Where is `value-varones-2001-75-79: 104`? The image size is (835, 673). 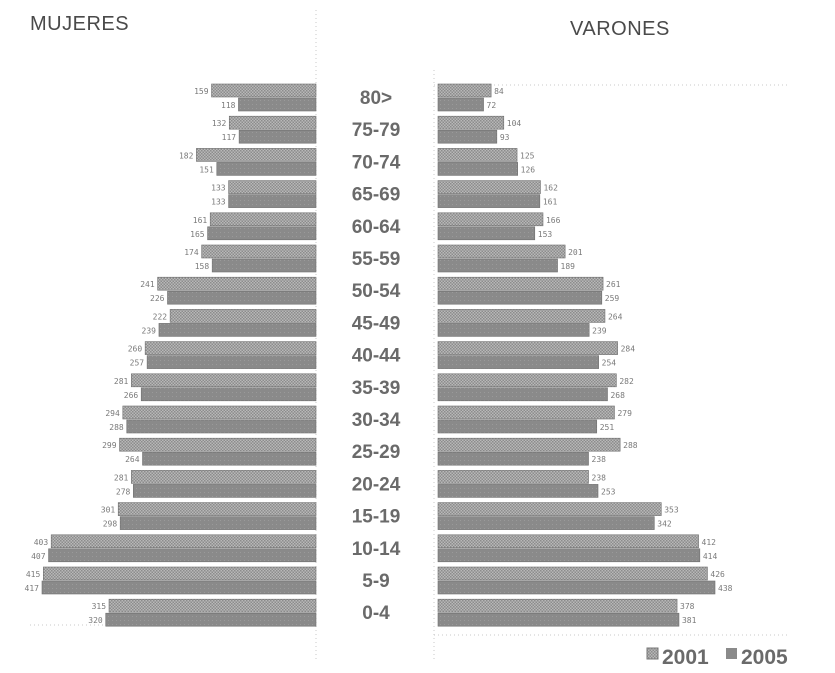 value-varones-2001-75-79: 104 is located at coordinates (514, 123).